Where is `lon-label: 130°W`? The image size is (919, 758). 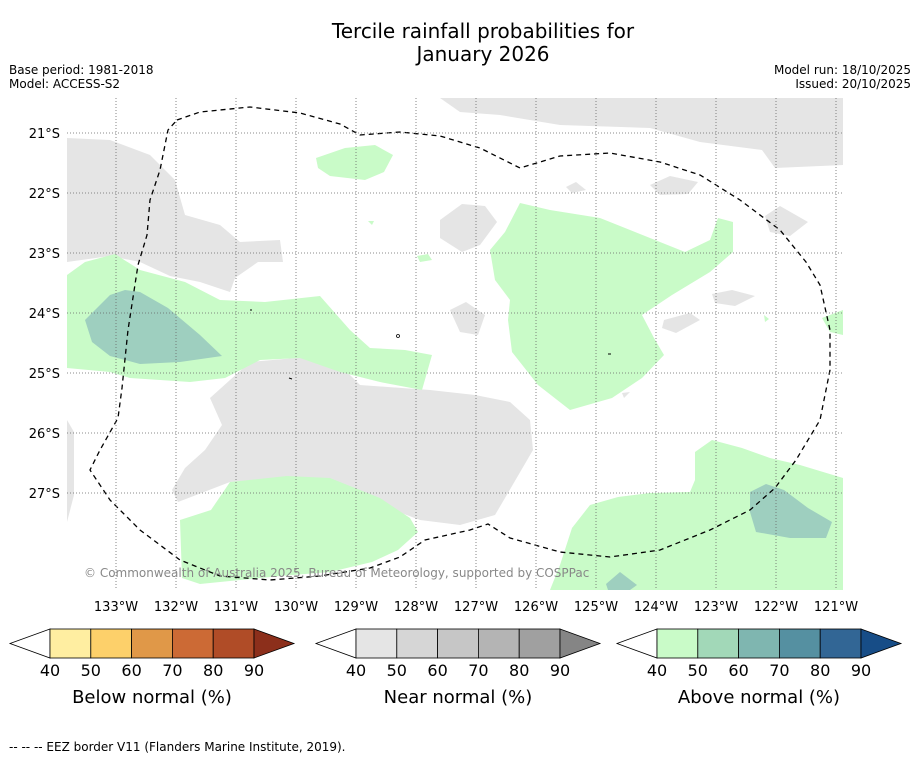 lon-label: 130°W is located at coordinates (296, 607).